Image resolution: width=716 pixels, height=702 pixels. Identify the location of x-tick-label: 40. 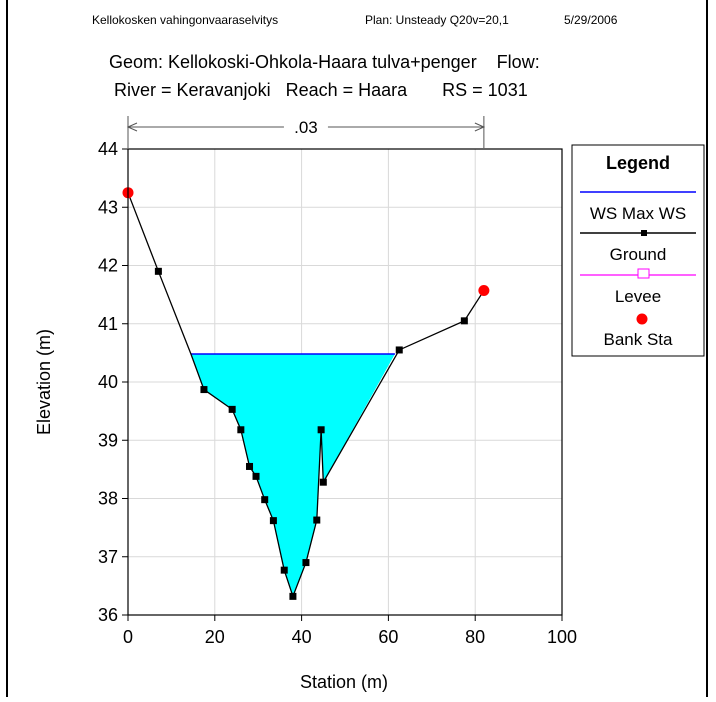
(302, 637).